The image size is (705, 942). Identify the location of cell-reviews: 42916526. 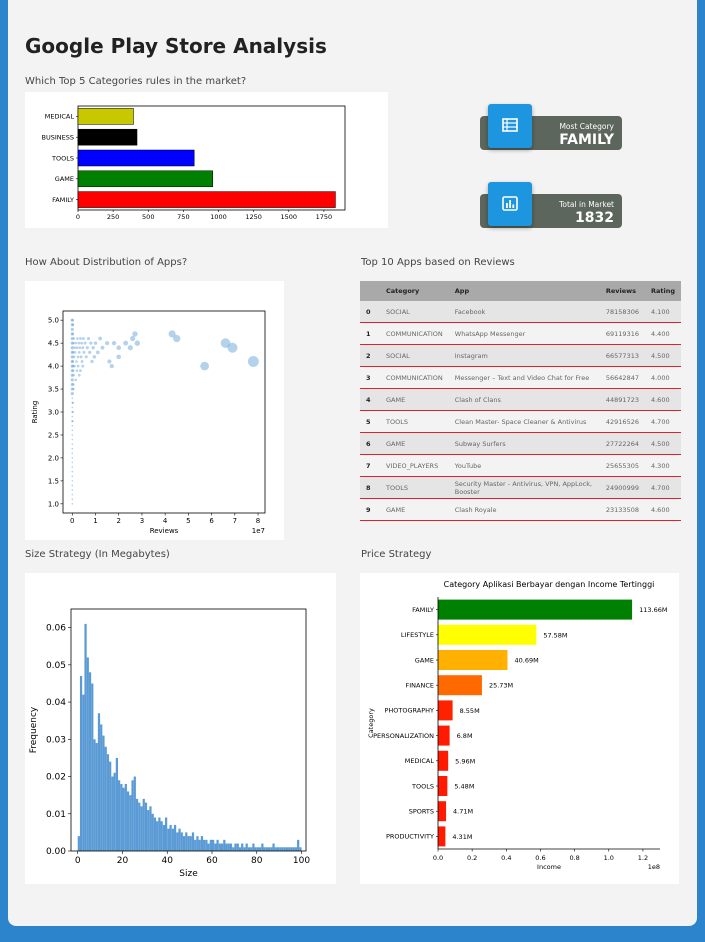
(622, 421).